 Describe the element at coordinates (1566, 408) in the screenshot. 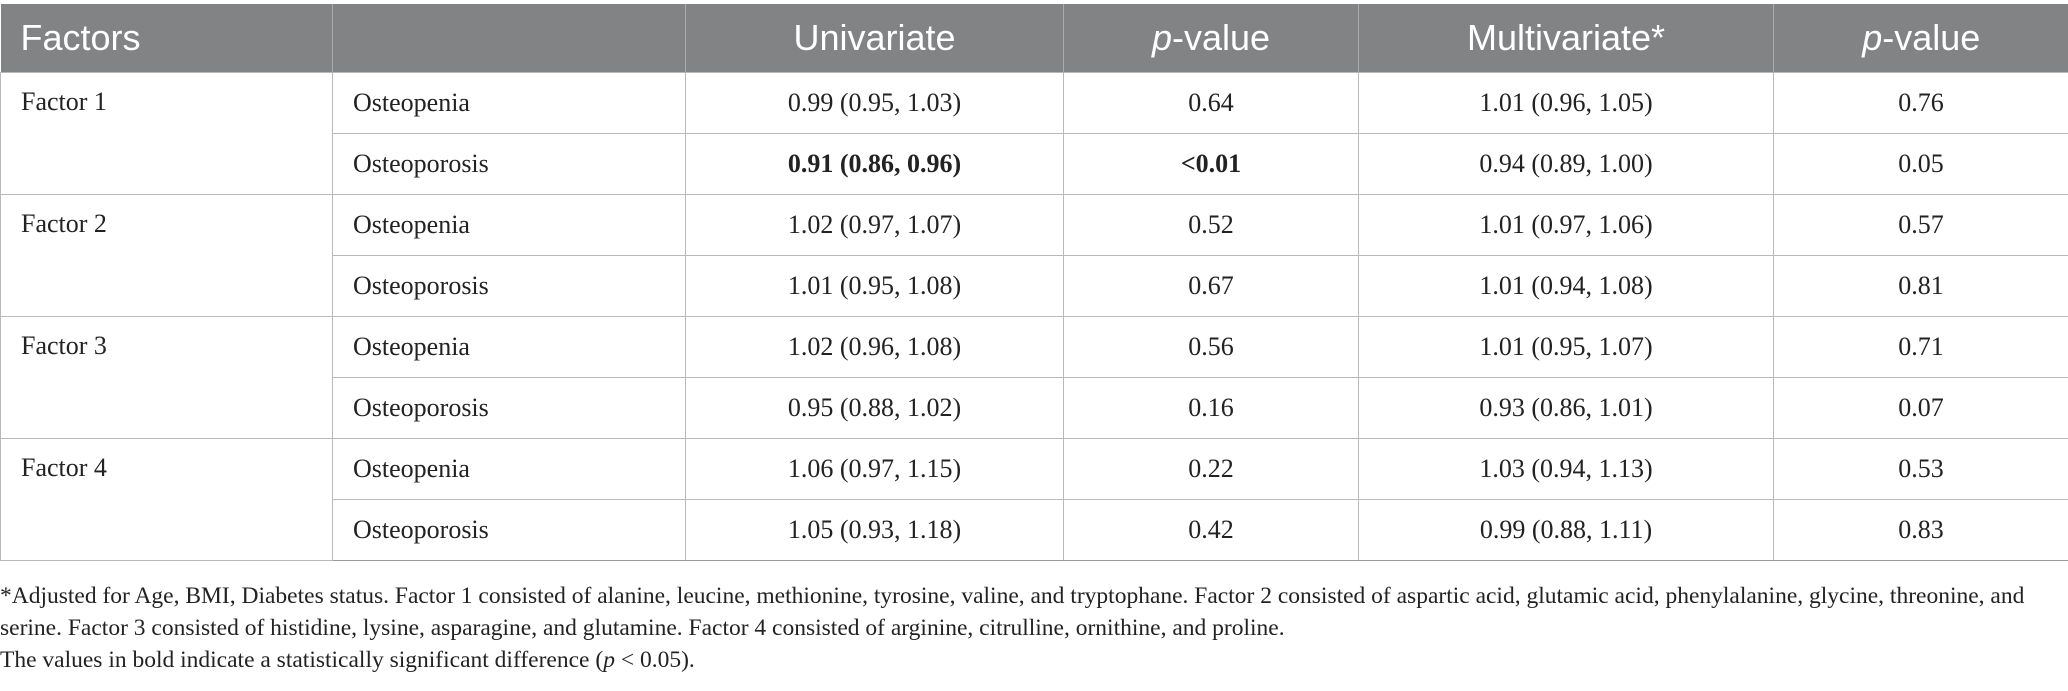

I see `multivariate-cell: 0.93 (0.86, 1.01)` at that location.